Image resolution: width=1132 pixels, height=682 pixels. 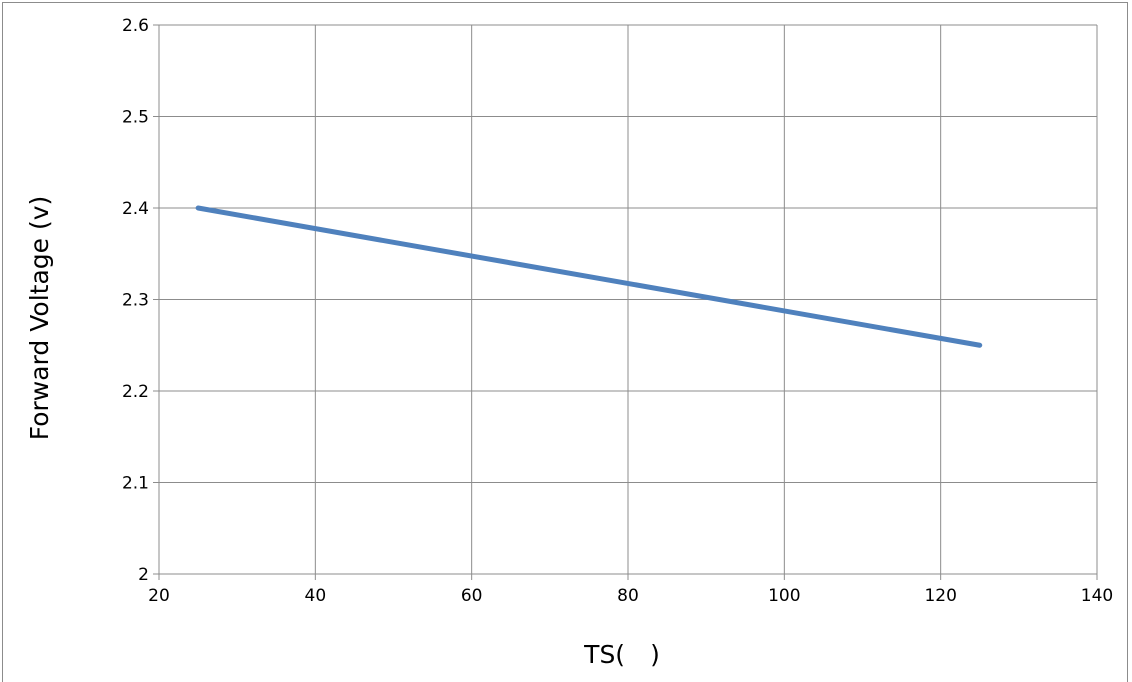 I want to click on y-tick-label: 2.5, so click(x=135, y=118).